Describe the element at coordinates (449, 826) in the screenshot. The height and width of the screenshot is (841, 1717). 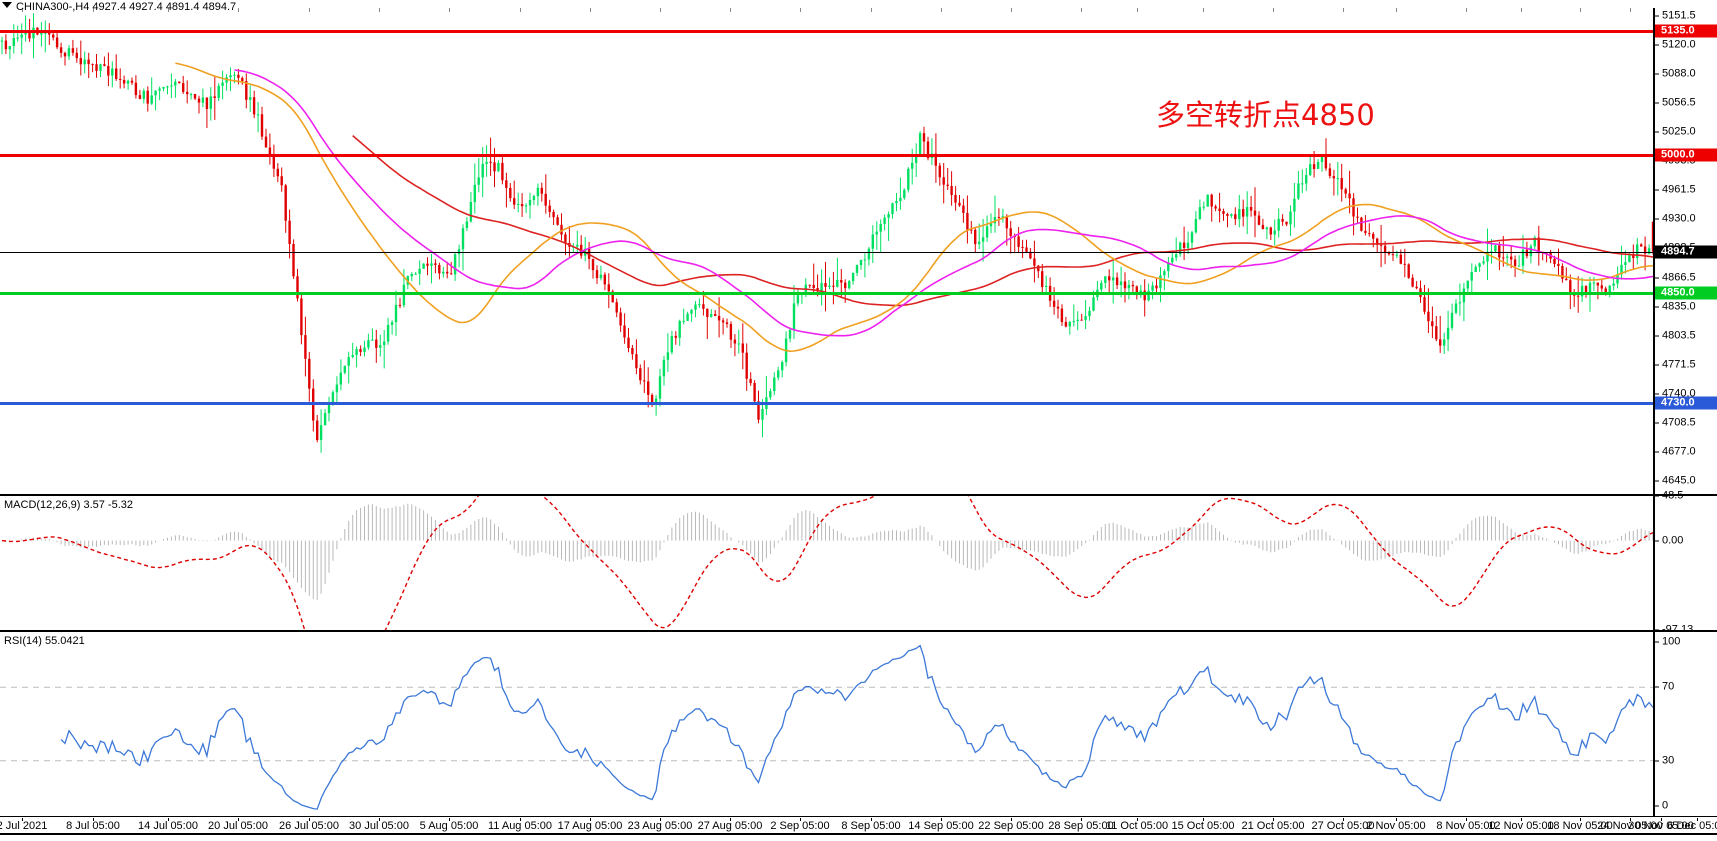
I see `time-tick-label: 5 Aug 05:00` at that location.